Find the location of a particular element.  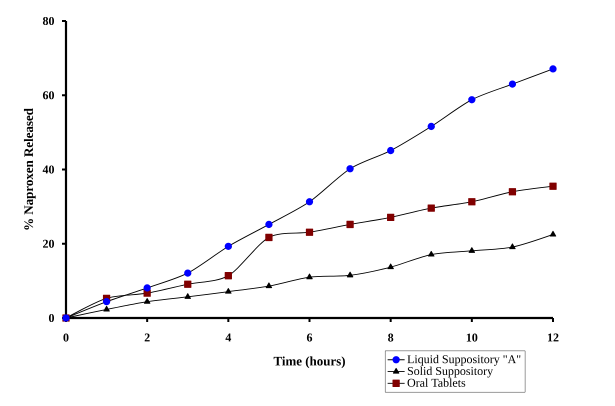

x-tick-label: 4 is located at coordinates (229, 338).